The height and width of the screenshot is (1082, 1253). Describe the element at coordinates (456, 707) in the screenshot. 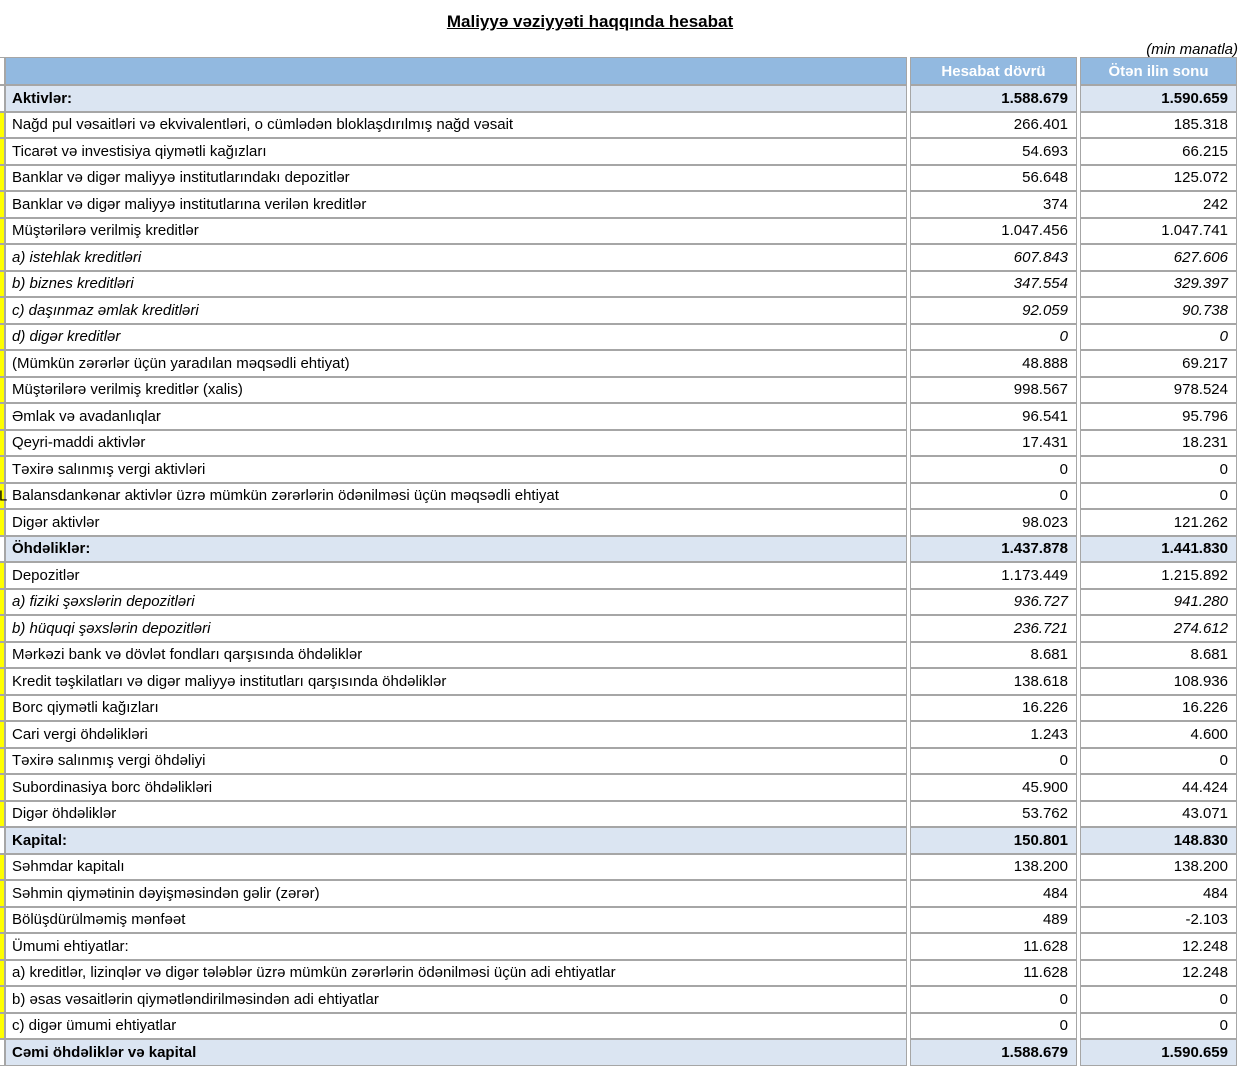

I see `row-label: Borc qiymətli kağızları` at that location.